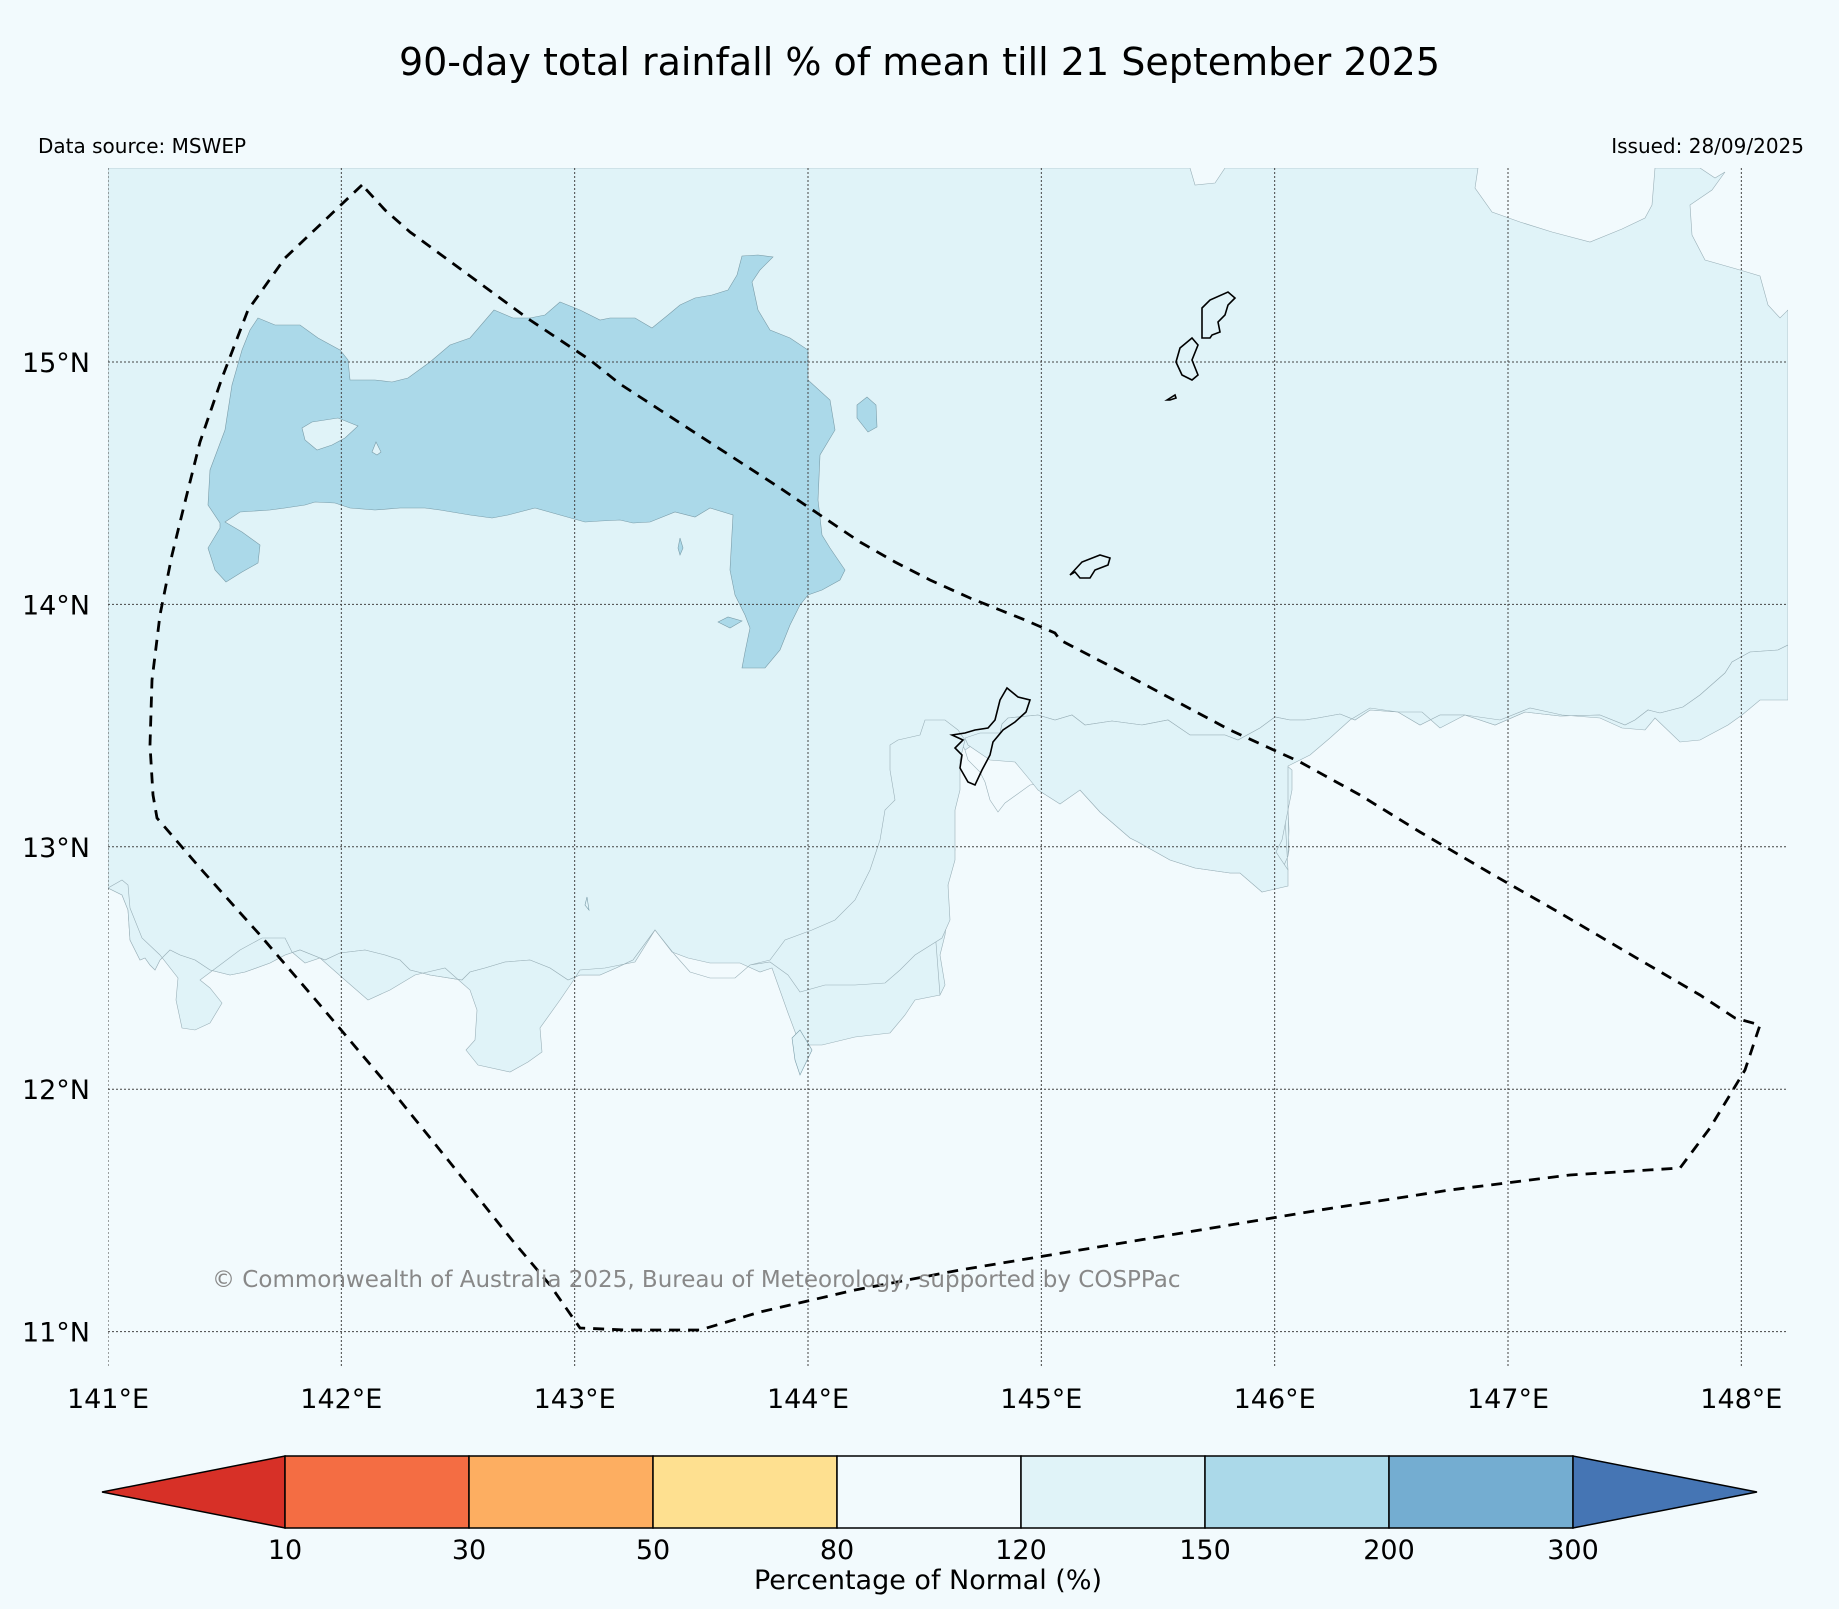 The height and width of the screenshot is (1609, 1839). I want to click on latitude-tick-label: 13°N, so click(56, 848).